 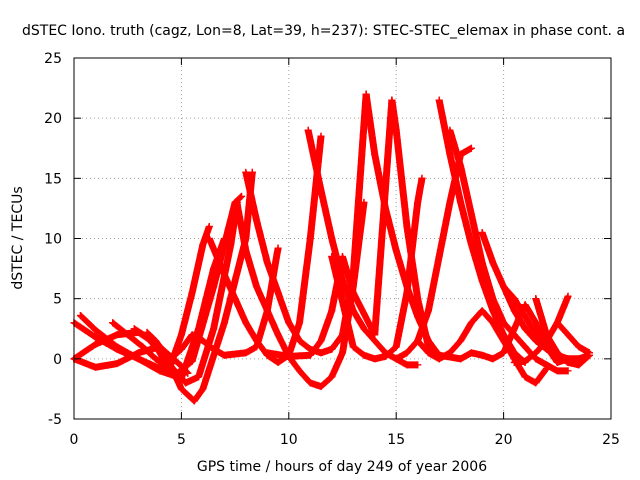 What do you see at coordinates (53, 119) in the screenshot?
I see `y-tick-label: 20` at bounding box center [53, 119].